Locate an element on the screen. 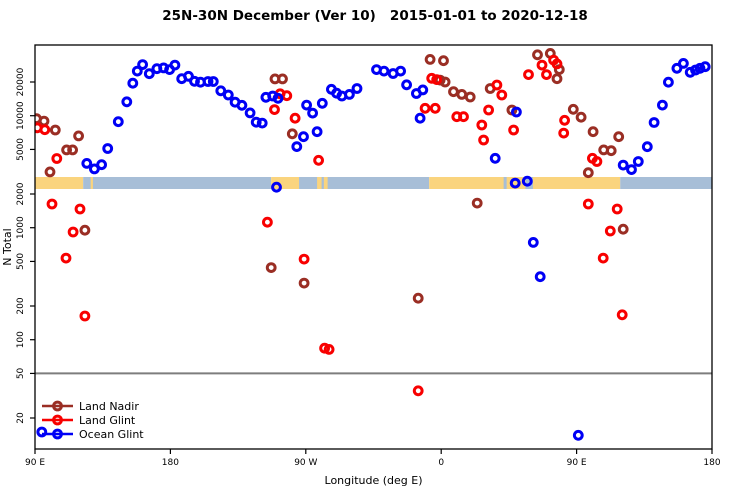 This screenshot has width=750, height=500. legend-item-label: Land Glint is located at coordinates (107, 420).